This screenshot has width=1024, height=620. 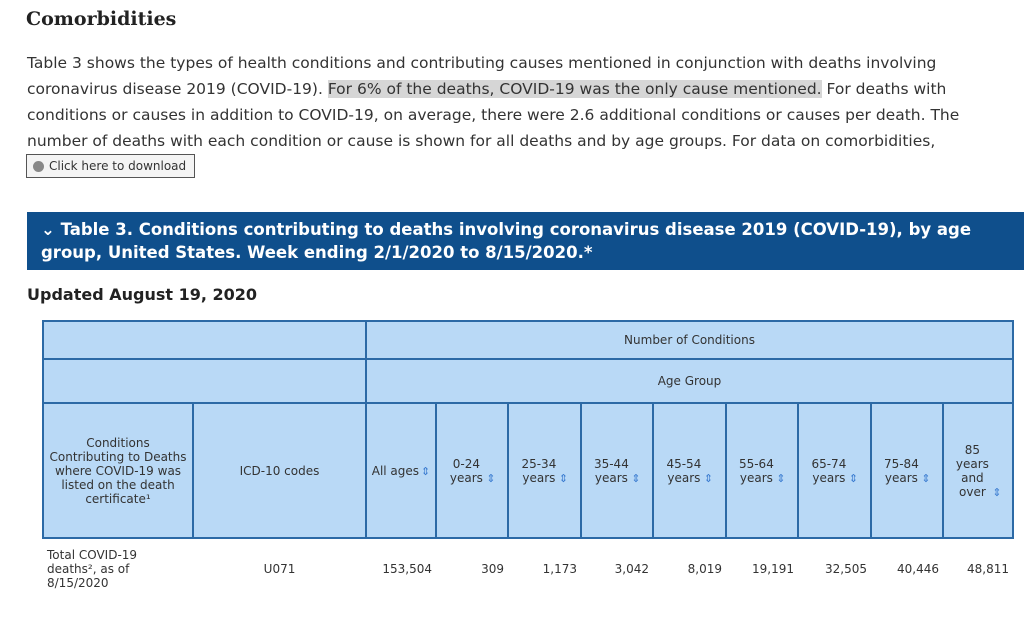 What do you see at coordinates (92, 568) in the screenshot?
I see `table-cell: Total COVID-19 deaths², as of 8/15/2020` at bounding box center [92, 568].